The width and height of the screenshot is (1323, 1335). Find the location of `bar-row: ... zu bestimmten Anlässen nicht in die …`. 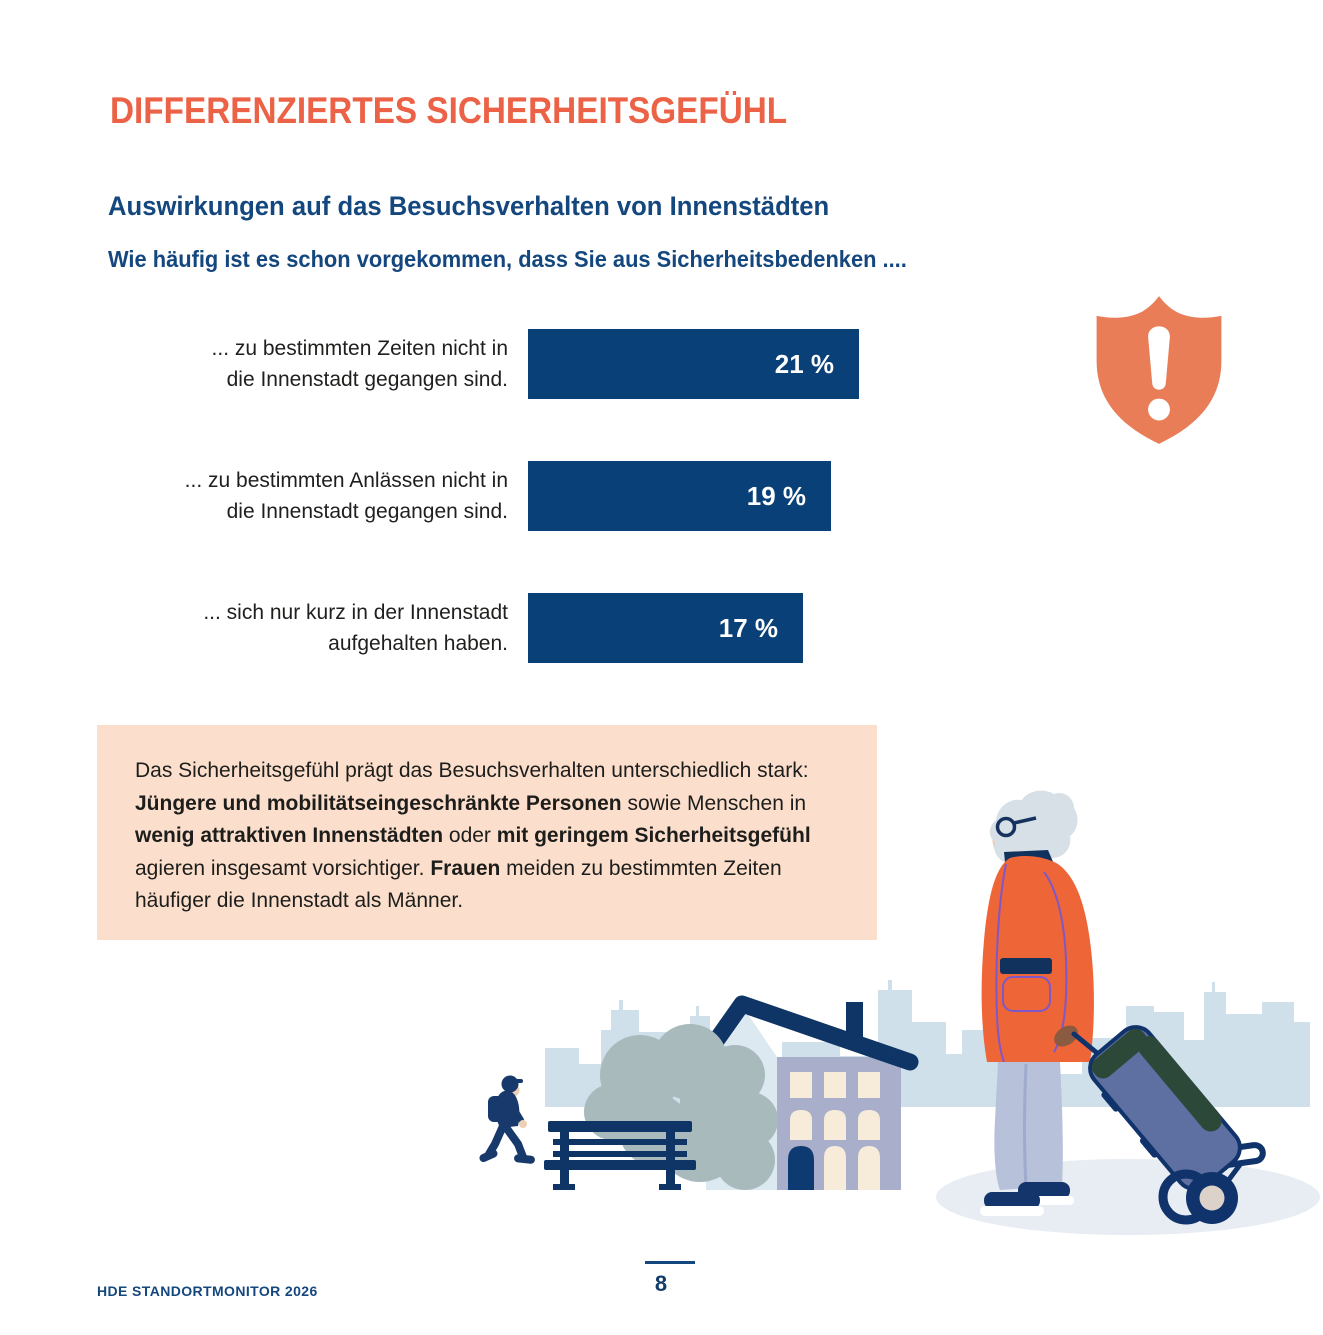

bar-row: ... zu bestimmten Anlässen nicht in die … is located at coordinates (660, 496).